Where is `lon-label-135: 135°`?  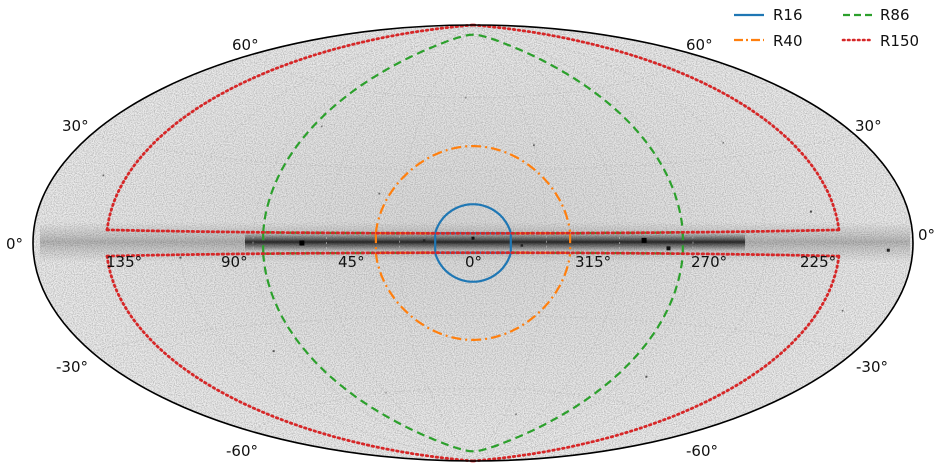
lon-label-135: 135° is located at coordinates (124, 262).